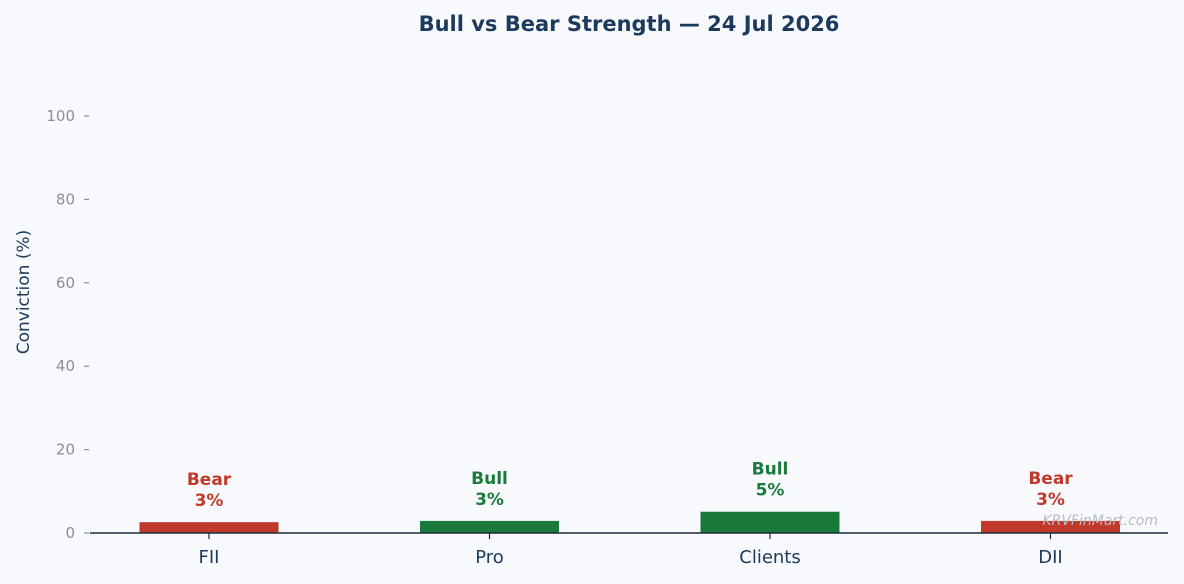  I want to click on y-tick-label: 60, so click(65, 283).